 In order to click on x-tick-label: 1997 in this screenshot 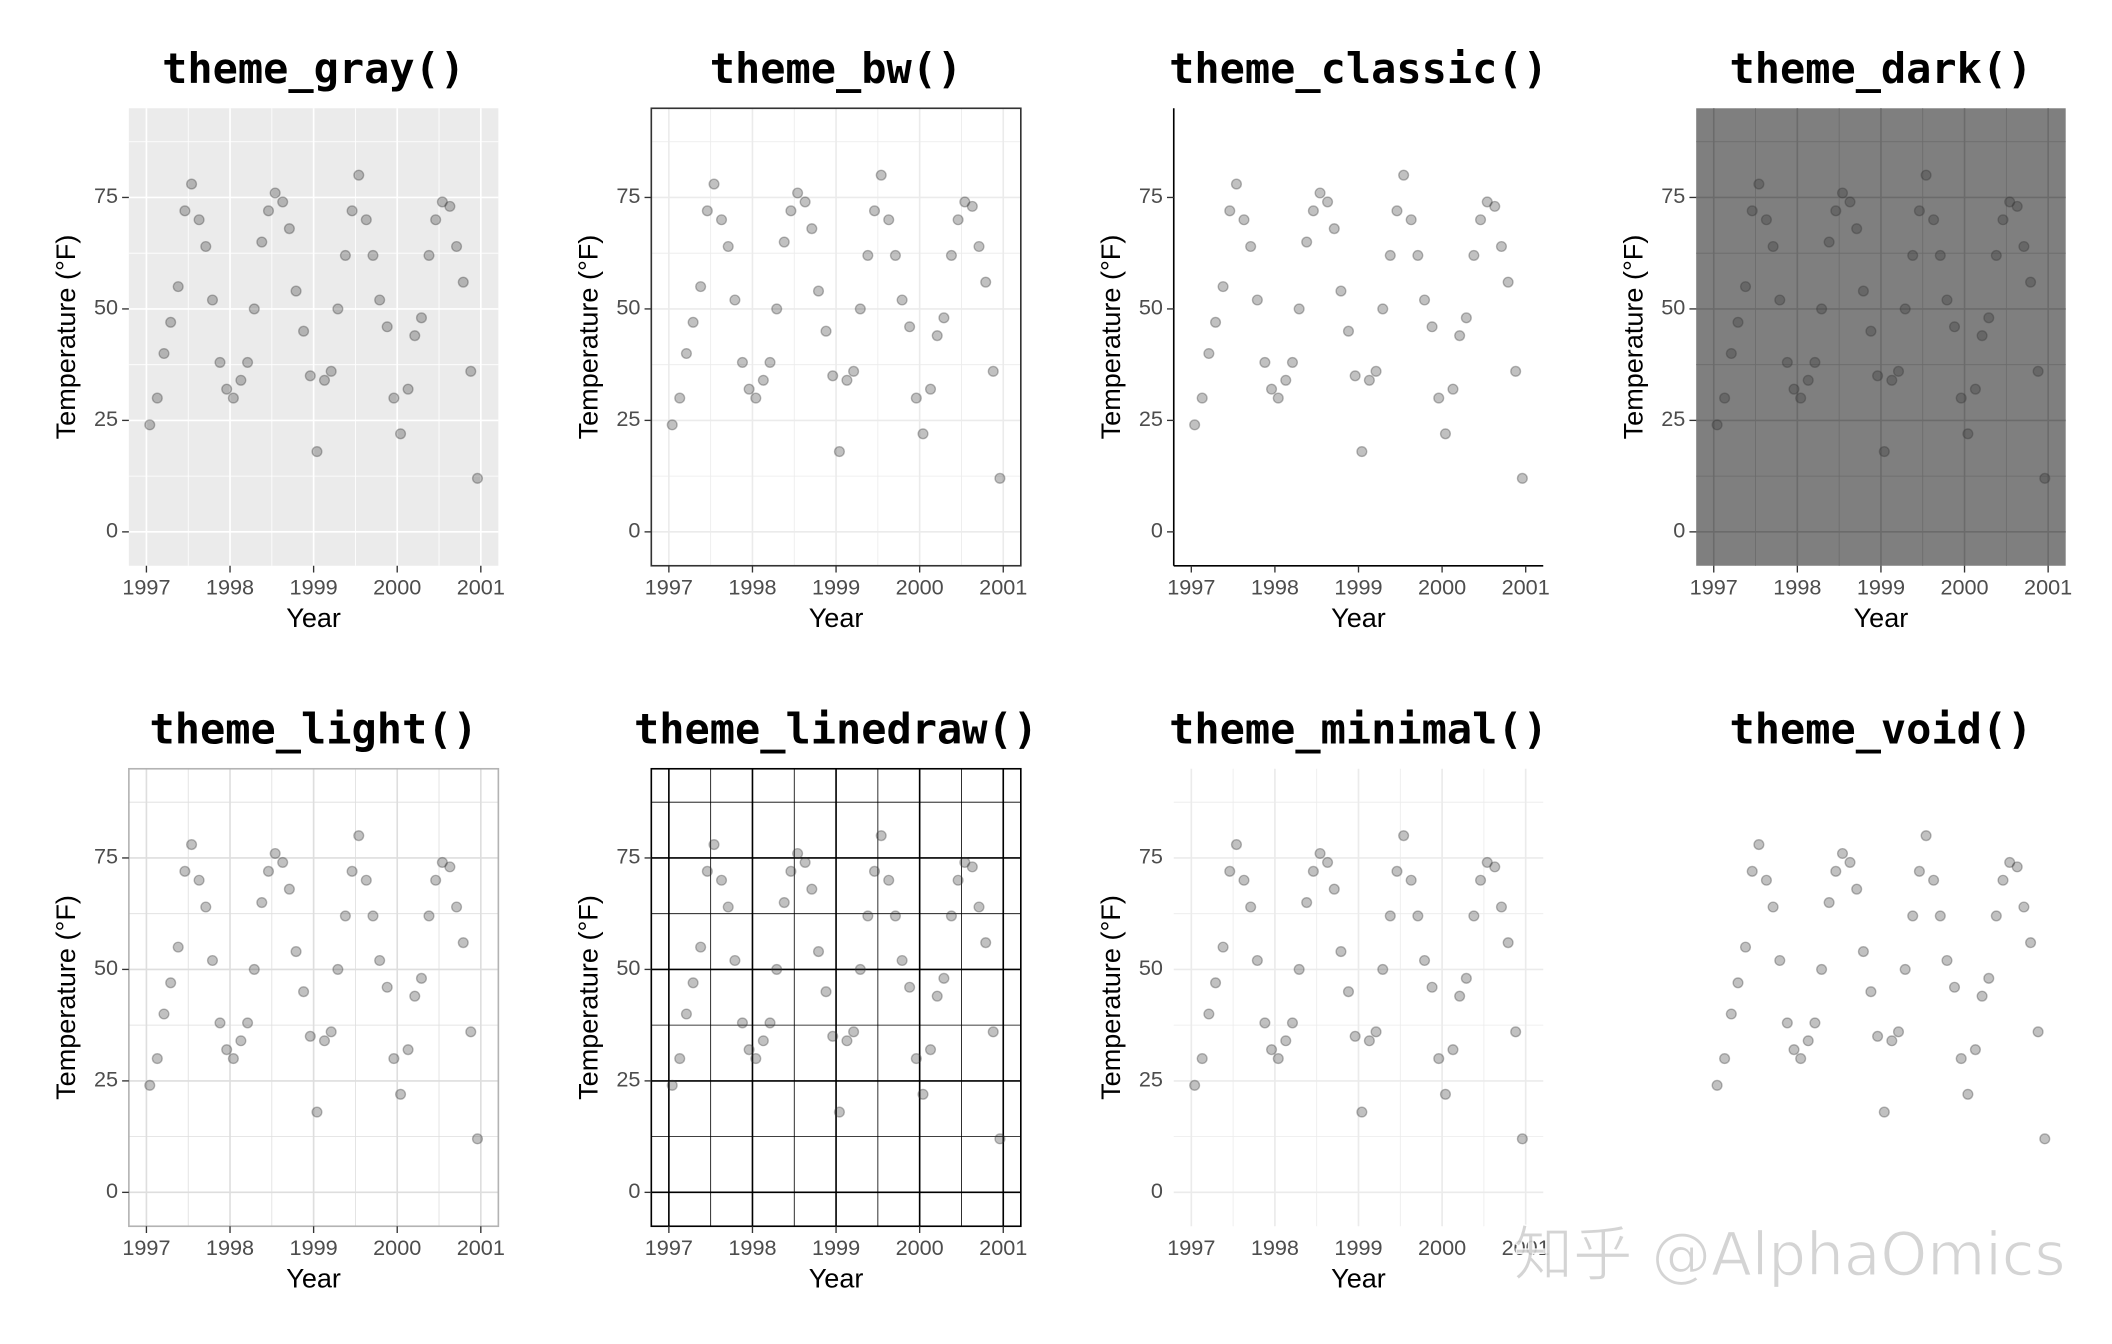, I will do `click(146, 586)`.